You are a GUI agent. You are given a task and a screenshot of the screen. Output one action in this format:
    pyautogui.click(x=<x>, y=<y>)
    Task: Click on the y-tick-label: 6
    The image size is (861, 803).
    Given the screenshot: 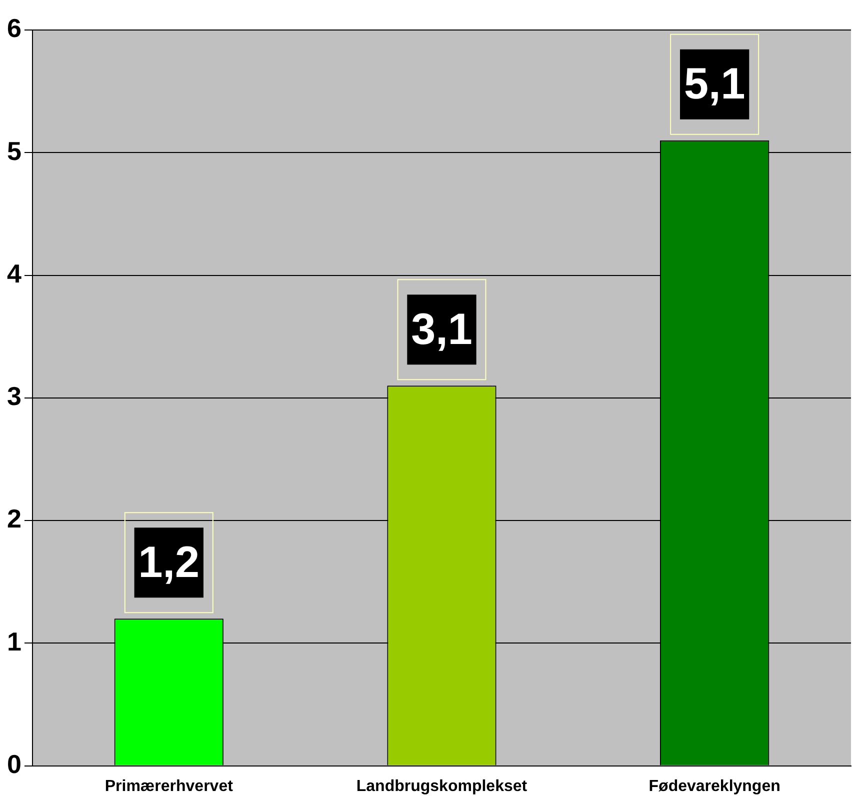 What is the action you would take?
    pyautogui.click(x=14, y=28)
    